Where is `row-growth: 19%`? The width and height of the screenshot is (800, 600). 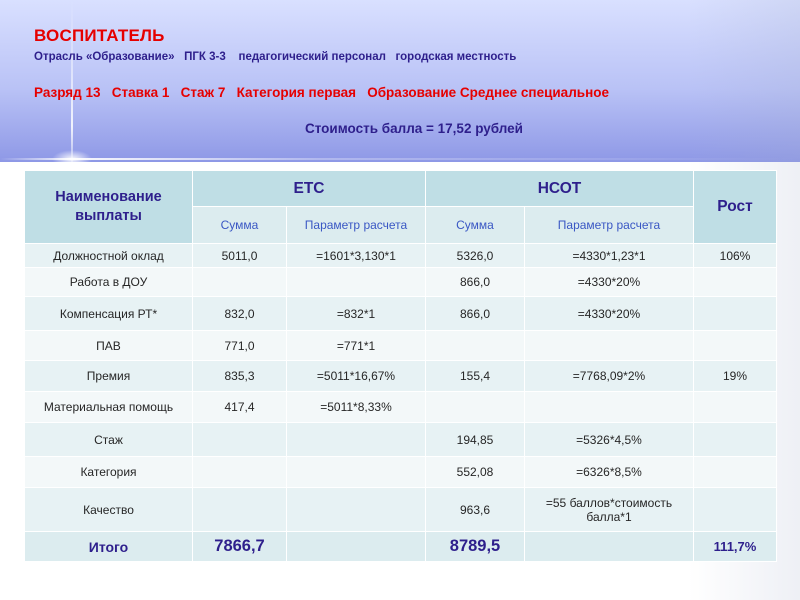 row-growth: 19% is located at coordinates (735, 376).